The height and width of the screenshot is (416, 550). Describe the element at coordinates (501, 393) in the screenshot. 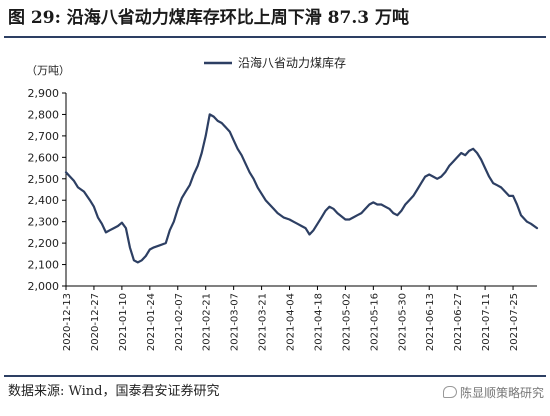

I see `watermark-label: 陈显顺策略研究` at that location.